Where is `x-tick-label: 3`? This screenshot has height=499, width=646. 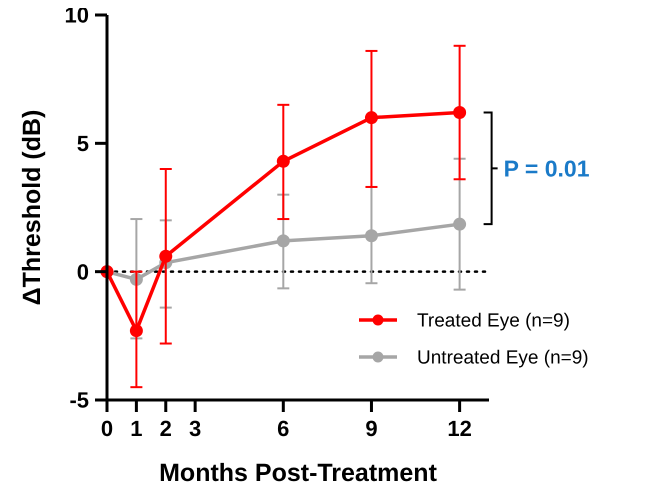
x-tick-label: 3 is located at coordinates (195, 428).